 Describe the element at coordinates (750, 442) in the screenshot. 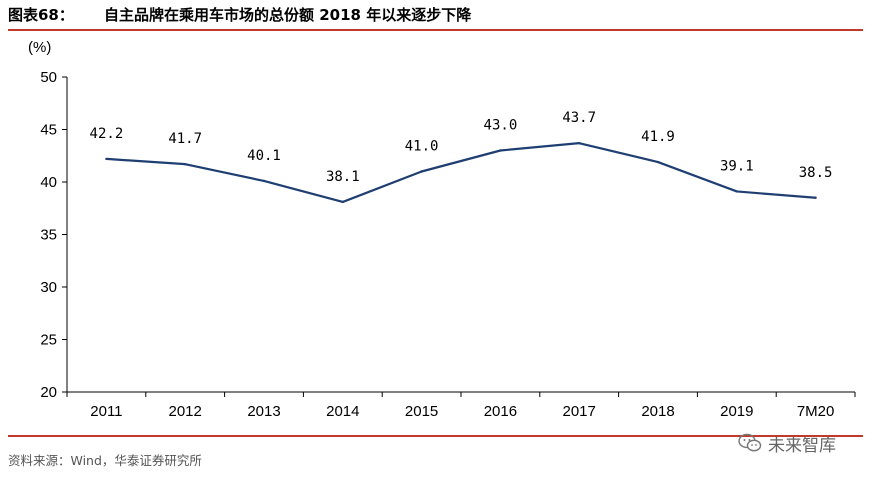

I see `wechat-icon` at that location.